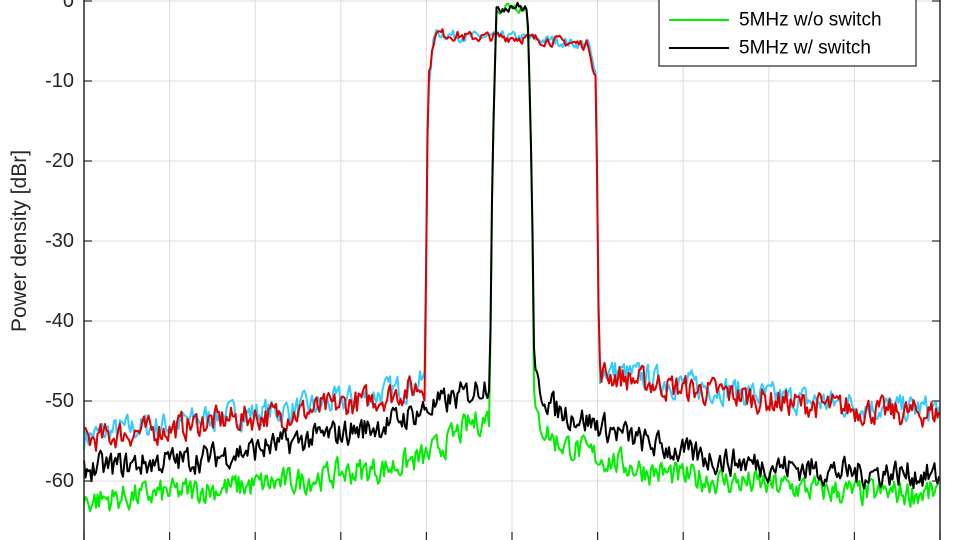 The width and height of the screenshot is (960, 540). What do you see at coordinates (59, 481) in the screenshot?
I see `y-tick-label: -60` at bounding box center [59, 481].